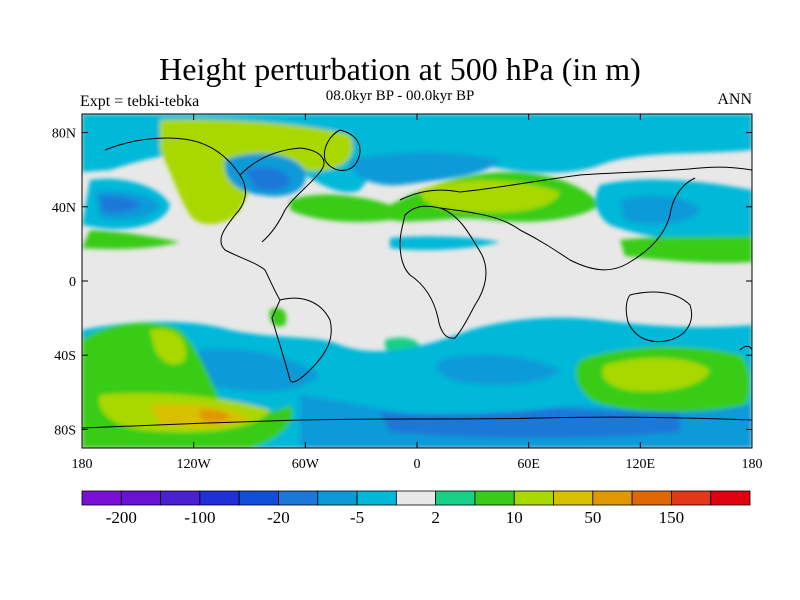  What do you see at coordinates (121, 517) in the screenshot?
I see `colorbar-label: -200` at bounding box center [121, 517].